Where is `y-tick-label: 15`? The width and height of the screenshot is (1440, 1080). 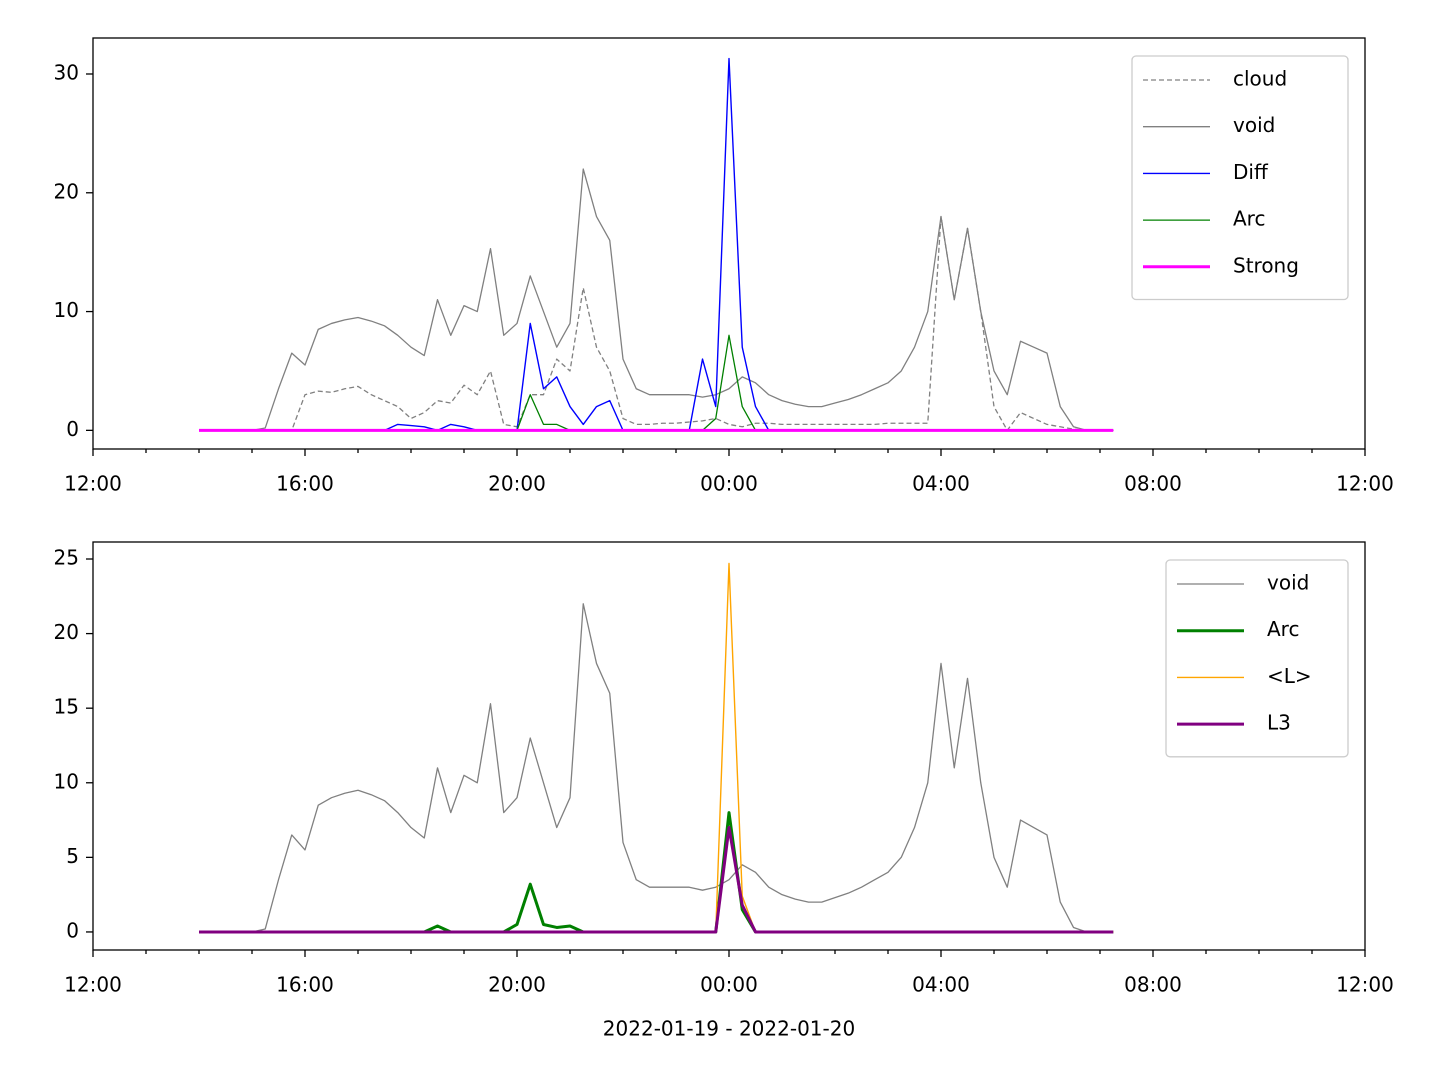
y-tick-label: 15 is located at coordinates (66, 707).